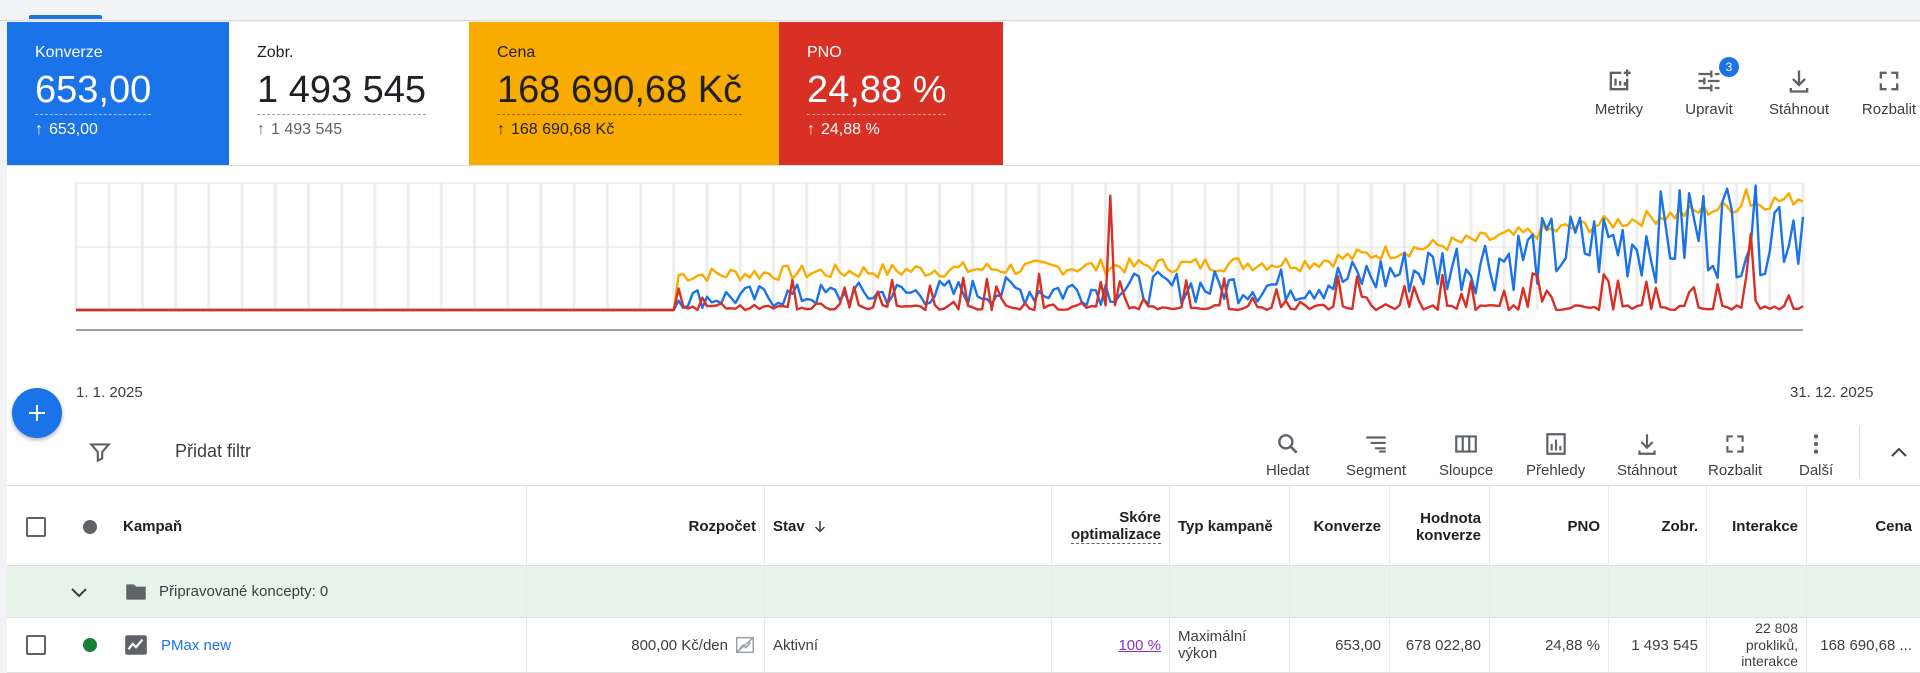 Image resolution: width=1920 pixels, height=673 pixels. Describe the element at coordinates (877, 92) in the screenshot. I see `scorecard-value: 24,88 %` at that location.